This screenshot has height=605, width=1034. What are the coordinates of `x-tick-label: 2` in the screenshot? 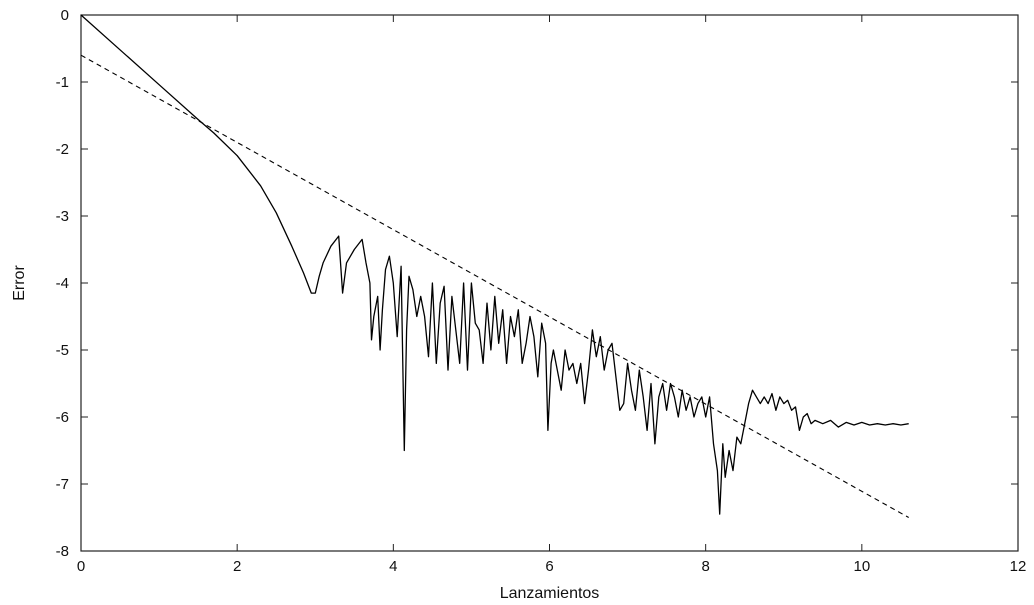 It's located at (237, 566).